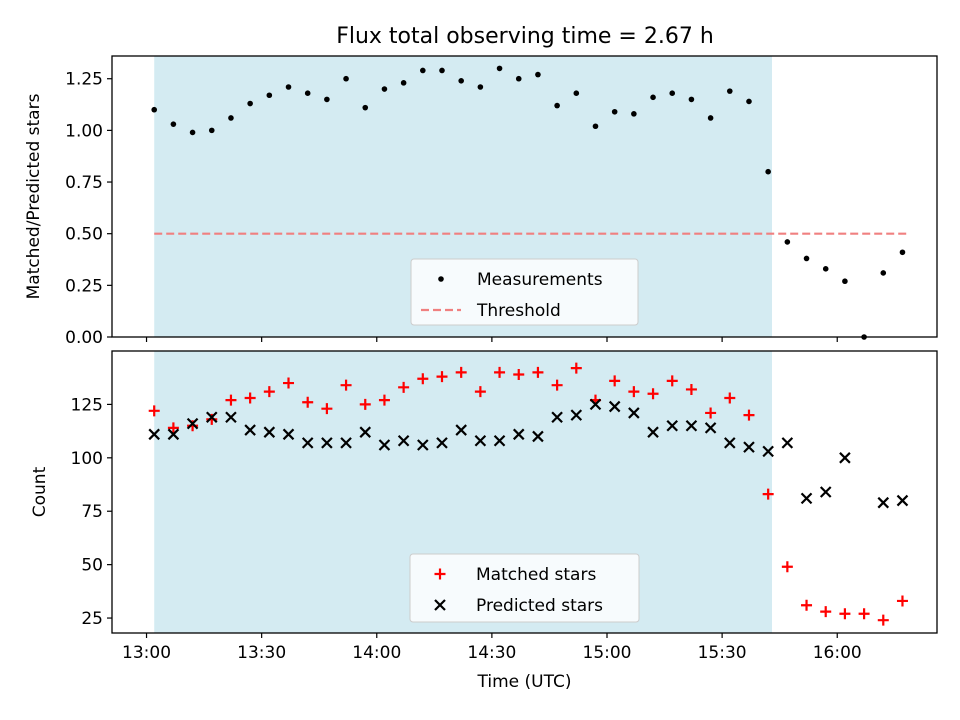  I want to click on legend-label: Predicted stars, so click(539, 606).